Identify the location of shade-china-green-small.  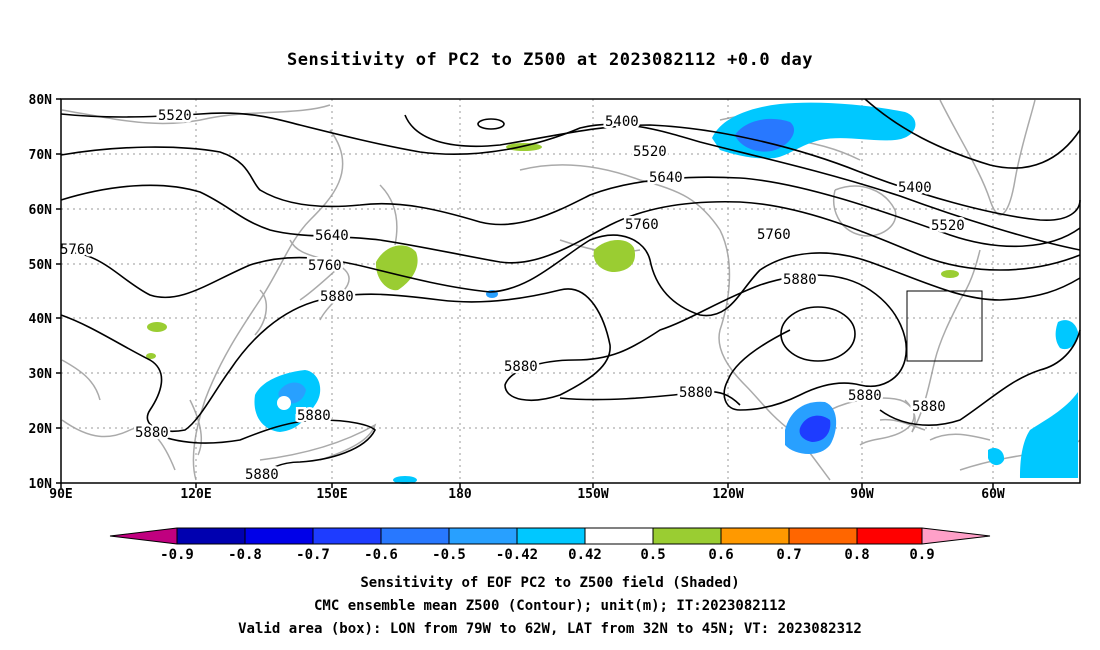
(151, 356).